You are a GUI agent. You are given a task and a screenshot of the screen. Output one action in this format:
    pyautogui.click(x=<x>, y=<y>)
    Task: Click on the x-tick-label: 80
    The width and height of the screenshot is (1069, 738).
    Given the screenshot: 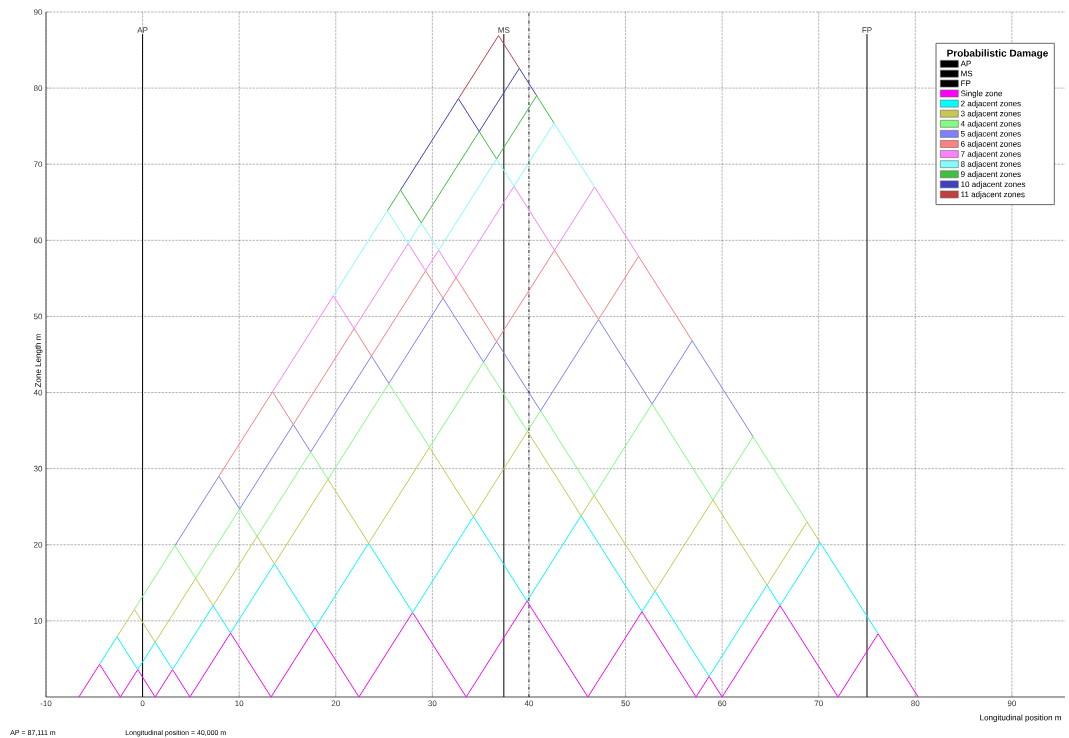 What is the action you would take?
    pyautogui.click(x=915, y=703)
    